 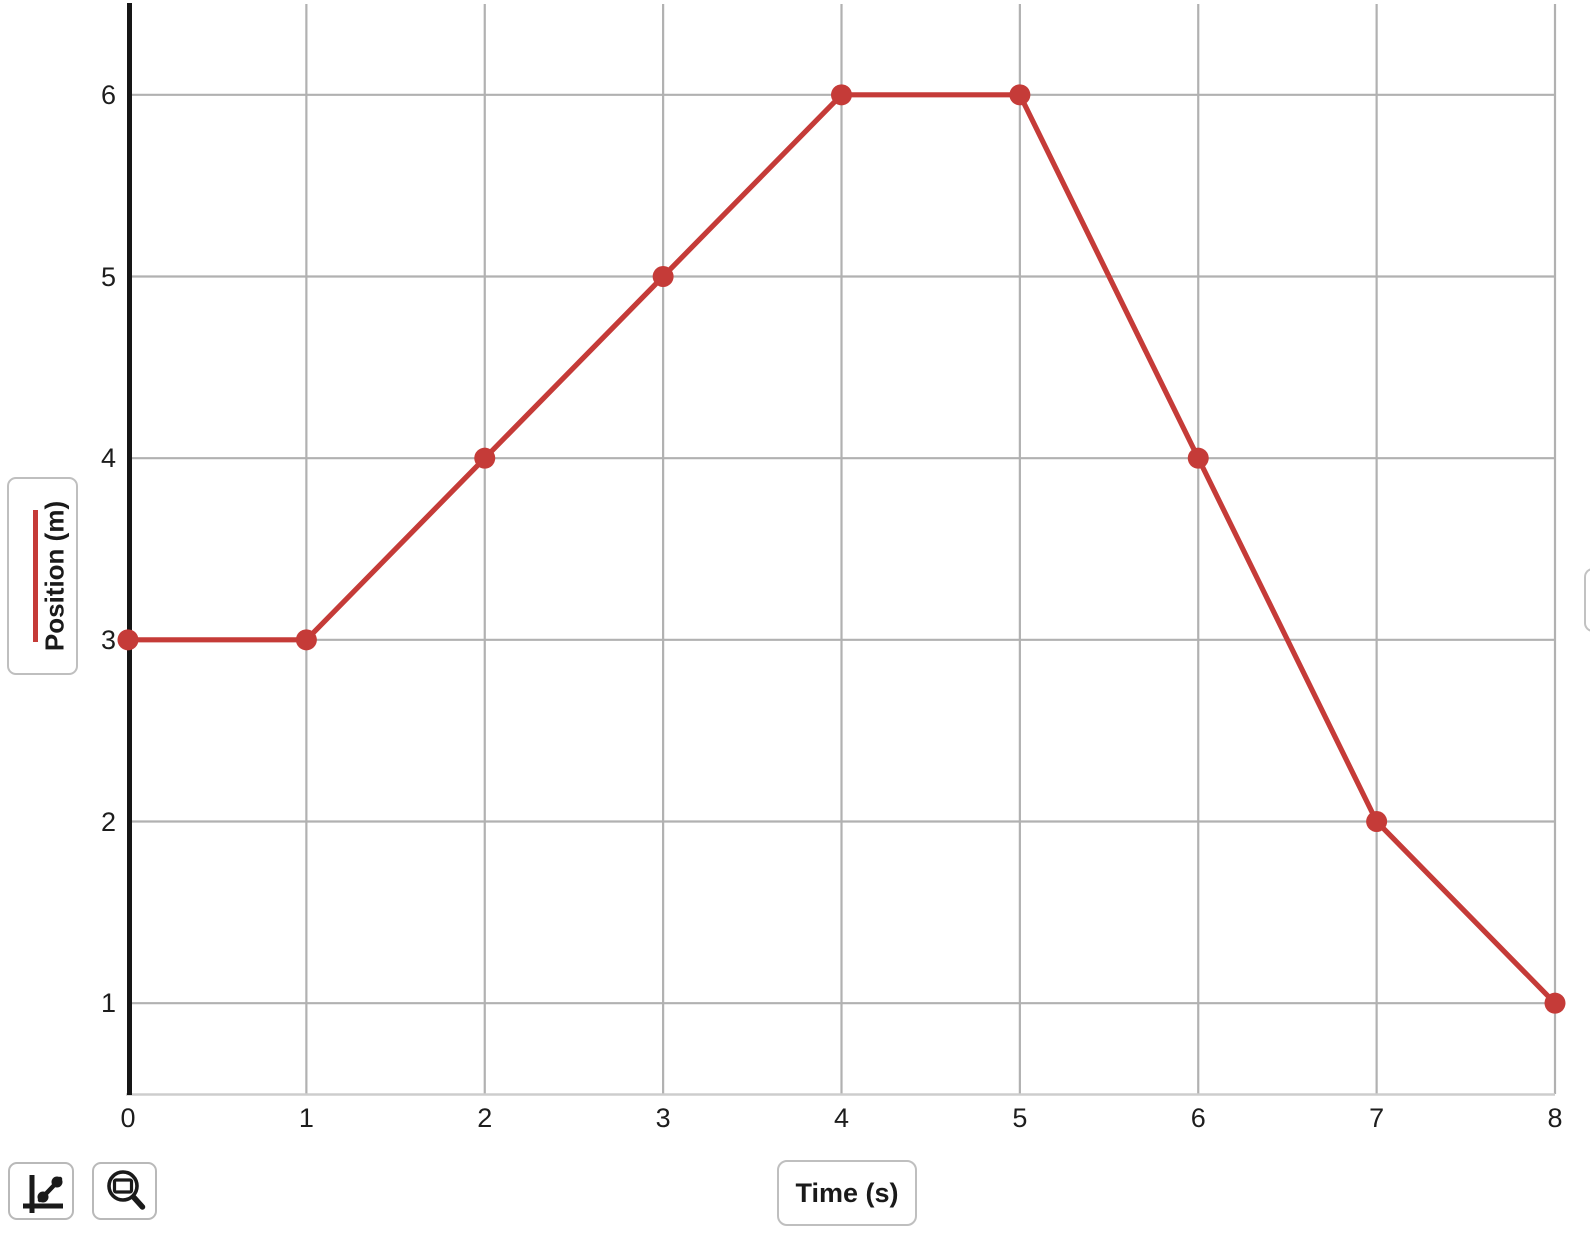 I want to click on series-color-swatch, so click(x=35, y=576).